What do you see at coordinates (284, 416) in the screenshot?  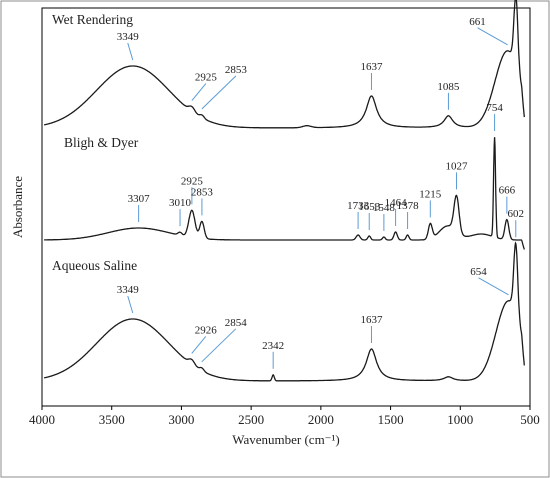 I see `x-axis: 4000 3500 3000 2500 2000 1500 1000 500` at bounding box center [284, 416].